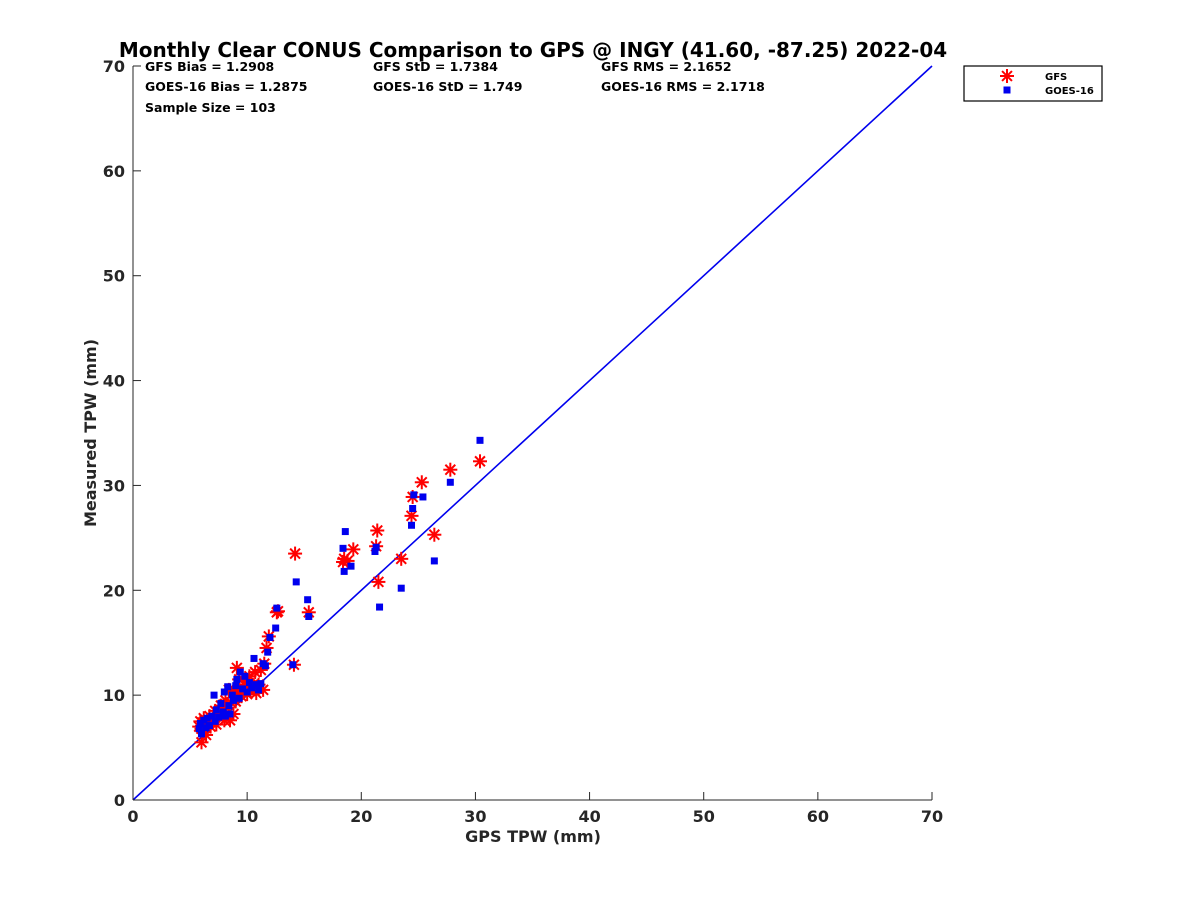 This screenshot has width=1200, height=900. I want to click on x-tick-label: 30, so click(475, 816).